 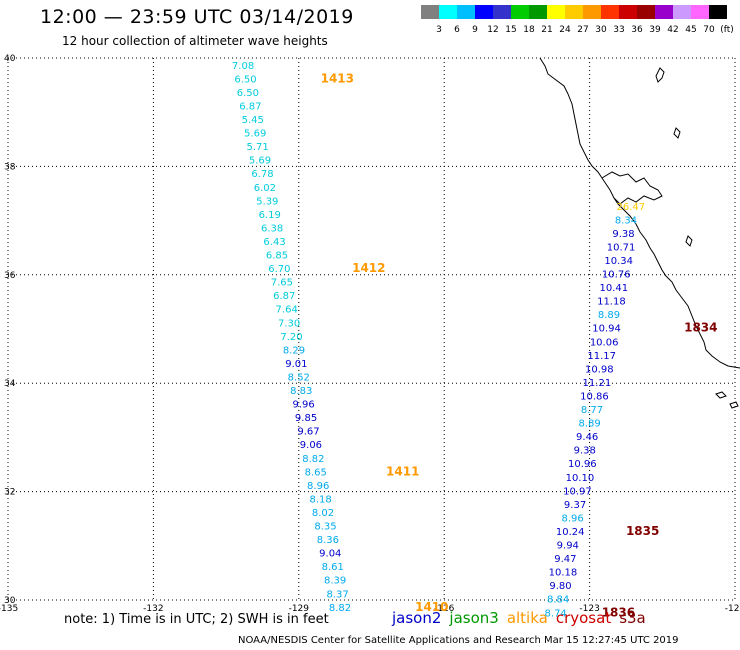 I want to click on wave-height-value: 11.21, so click(x=597, y=383).